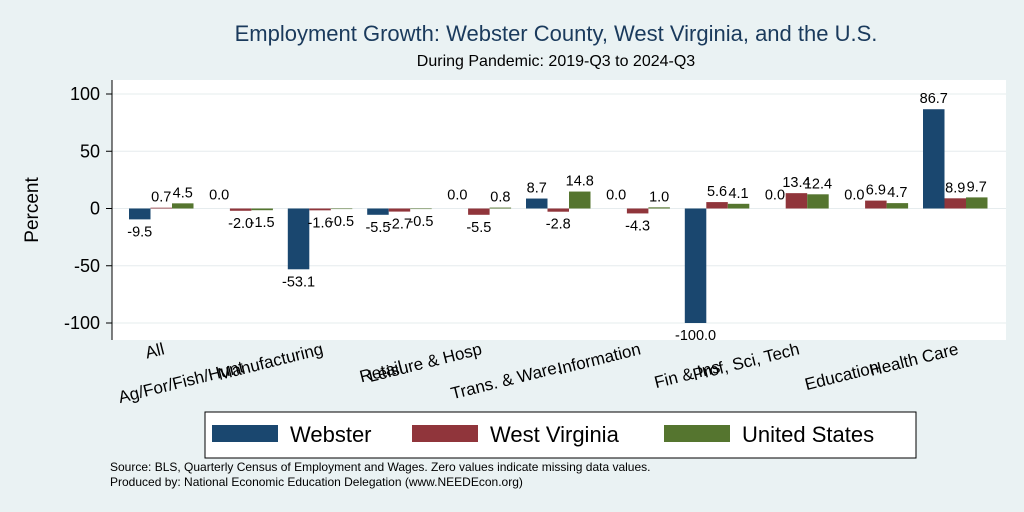  What do you see at coordinates (506, 380) in the screenshot?
I see `category-label: Trans. & Ware.` at bounding box center [506, 380].